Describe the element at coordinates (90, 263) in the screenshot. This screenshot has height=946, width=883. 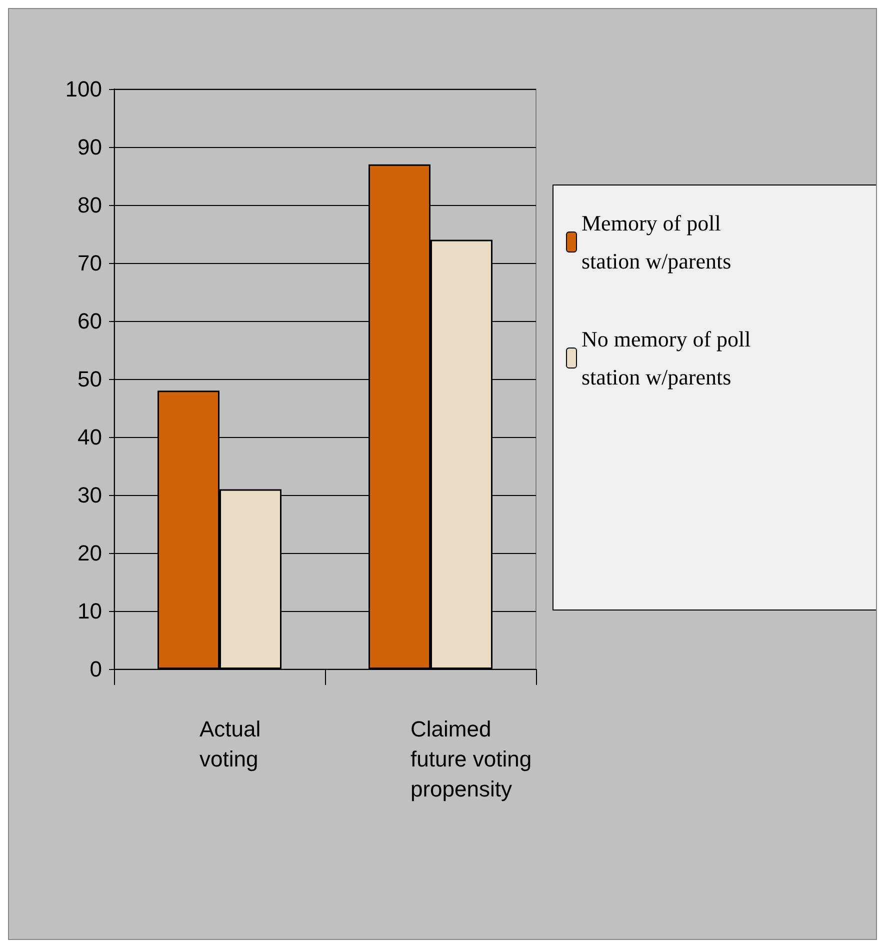
I see `y-tick-label: 70` at that location.